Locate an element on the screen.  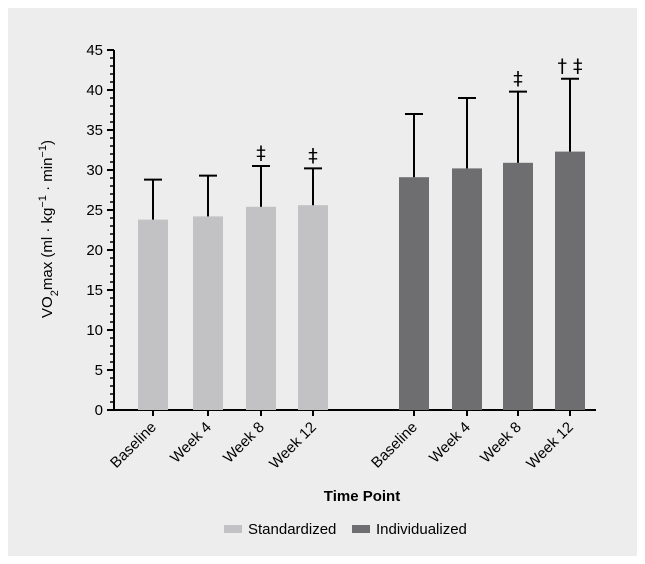
legend: Standardized Individualized is located at coordinates (345, 529).